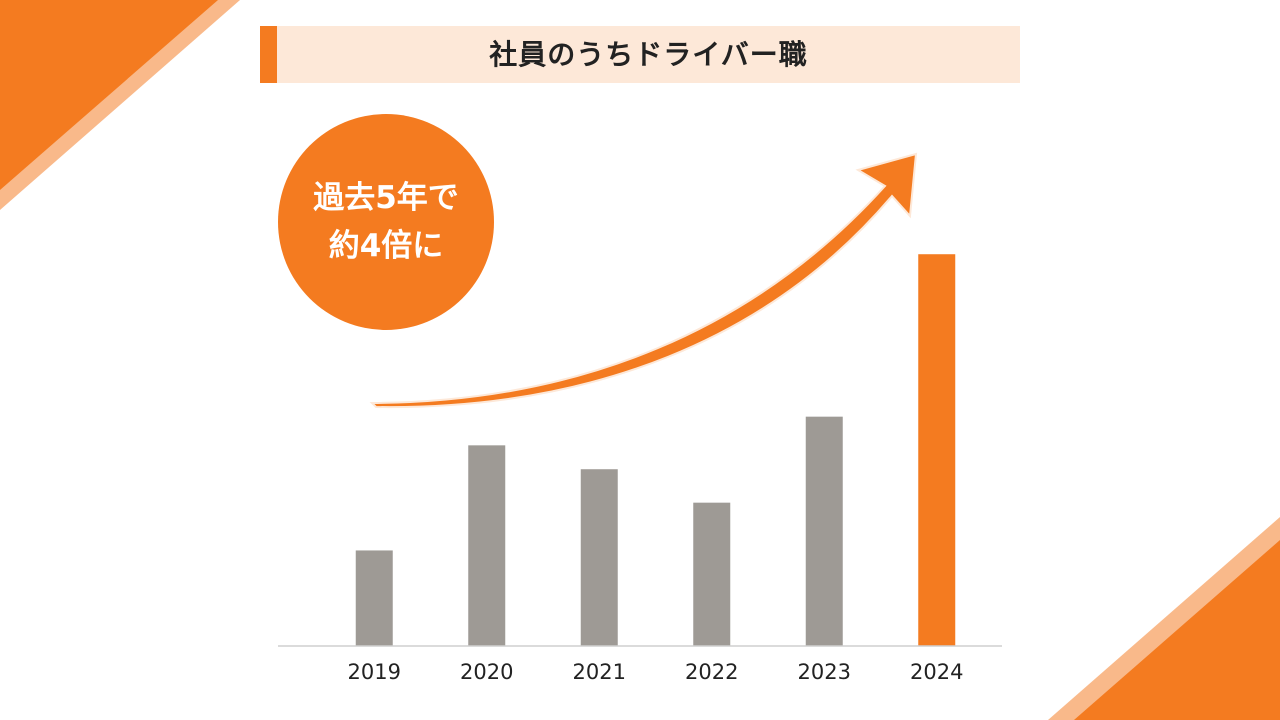 The height and width of the screenshot is (720, 1280). Describe the element at coordinates (487, 545) in the screenshot. I see `bar-2020` at that location.